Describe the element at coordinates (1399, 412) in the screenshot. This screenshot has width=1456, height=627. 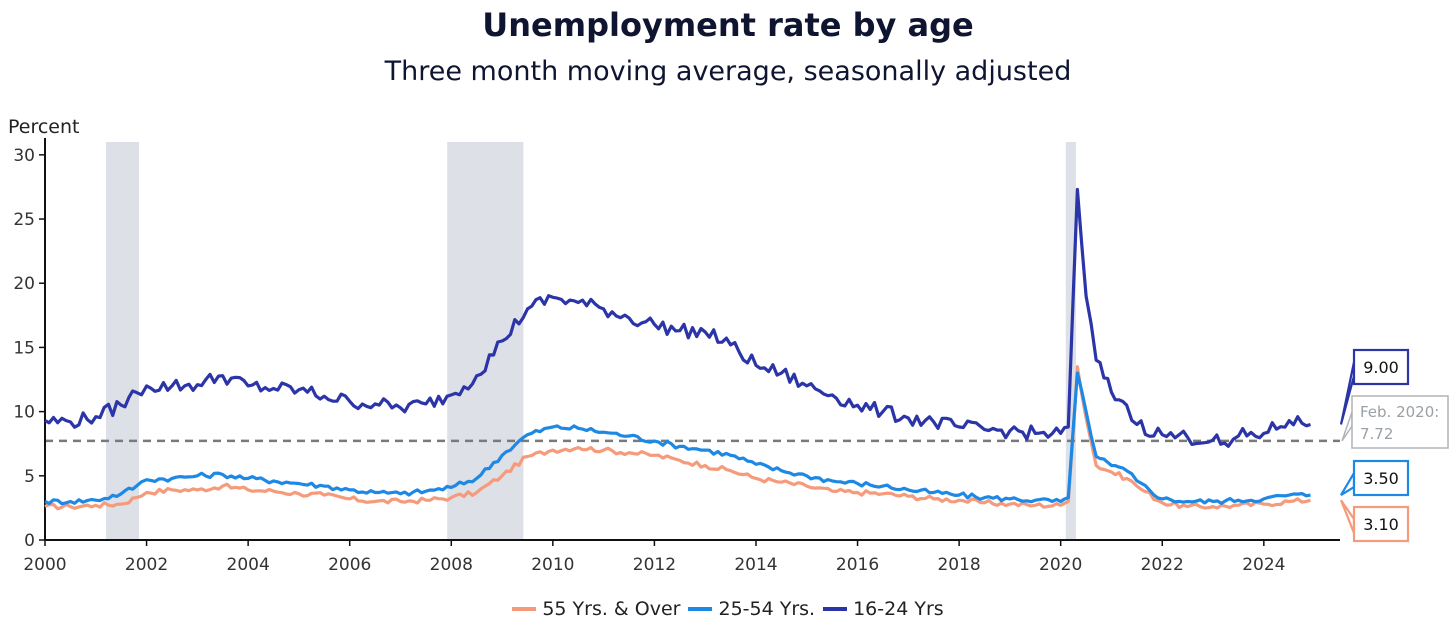
I see `reference-callout-line1: Feb. 2020:` at that location.